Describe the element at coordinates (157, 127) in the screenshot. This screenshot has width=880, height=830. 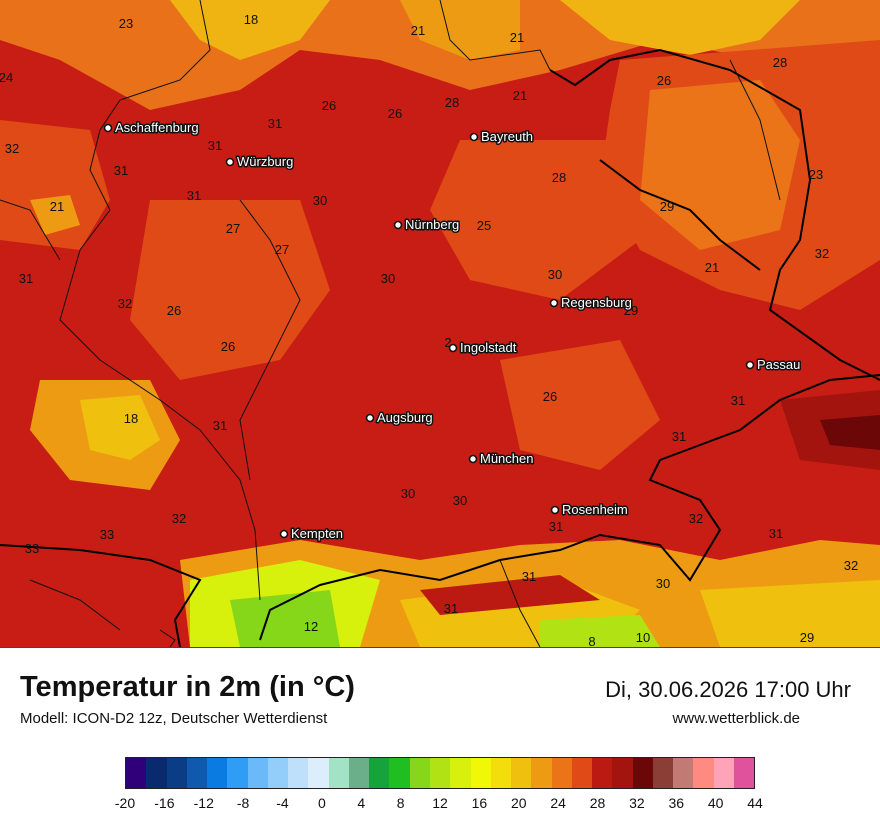
I see `city-label: Aschaffenburg` at that location.